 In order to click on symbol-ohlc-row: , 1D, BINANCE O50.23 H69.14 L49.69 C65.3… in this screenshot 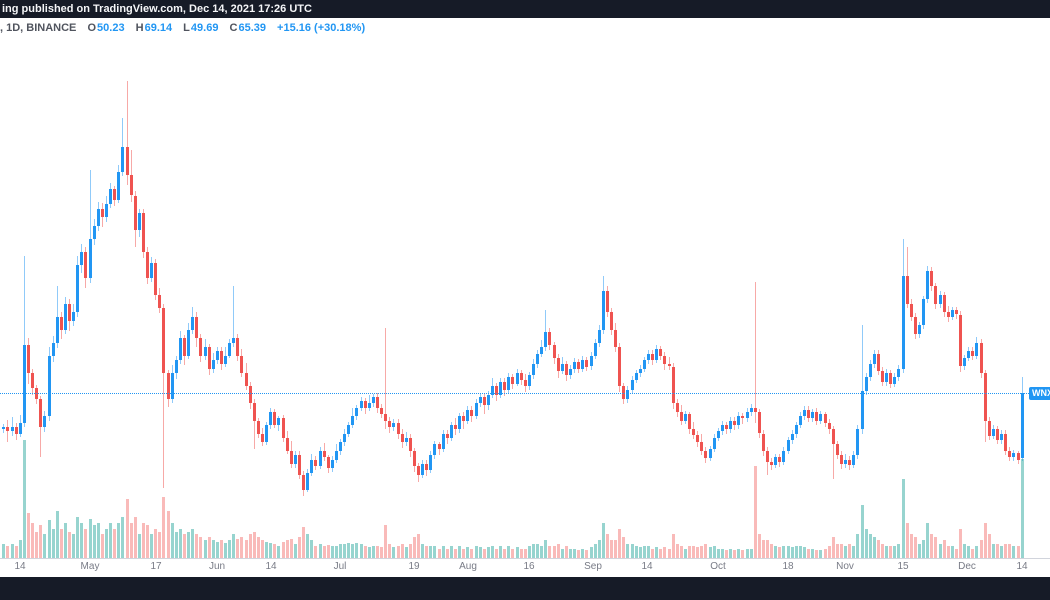, I will do `click(182, 30)`.